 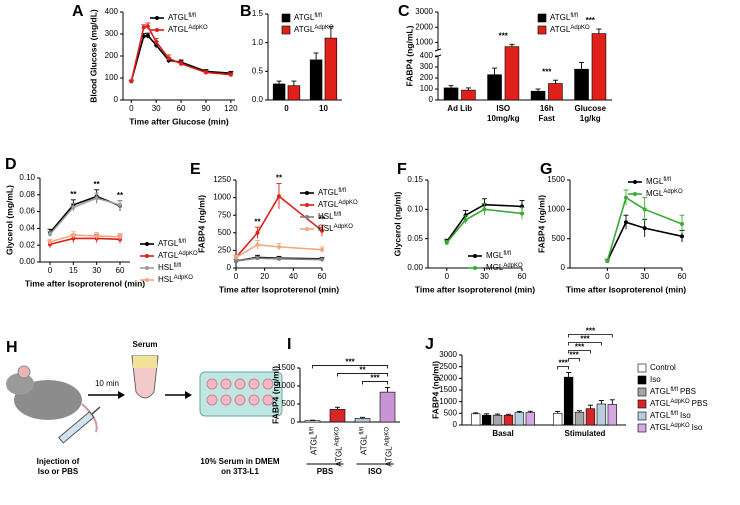 What do you see at coordinates (289, 344) in the screenshot?
I see `panel-letter: I` at bounding box center [289, 344].